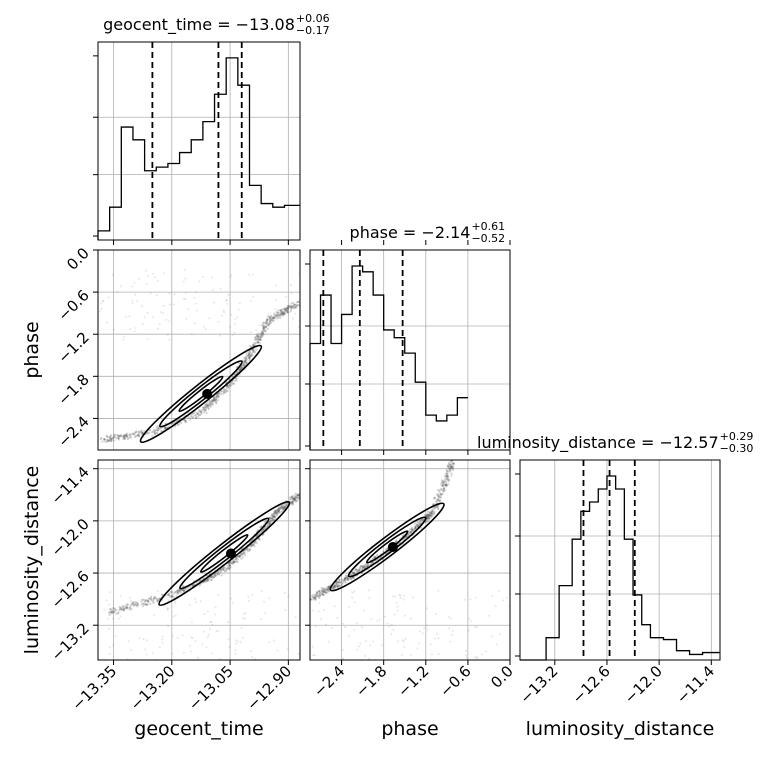  What do you see at coordinates (620, 729) in the screenshot?
I see `x-axis-label-luminosity_distance: luminosity_distance` at bounding box center [620, 729].